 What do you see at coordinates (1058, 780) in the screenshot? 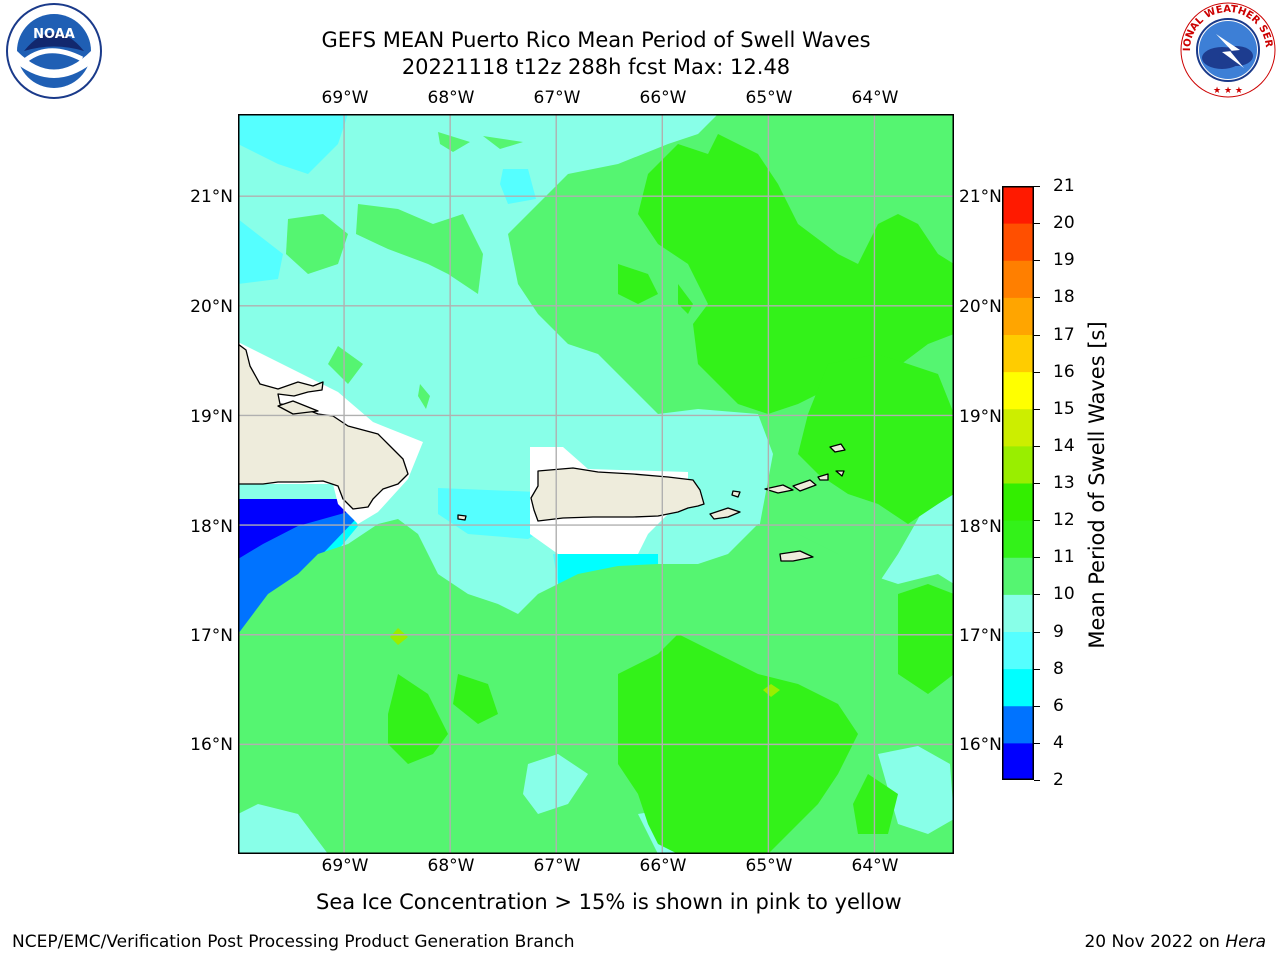
I see `colorbar-tick-label: 2` at bounding box center [1058, 780].